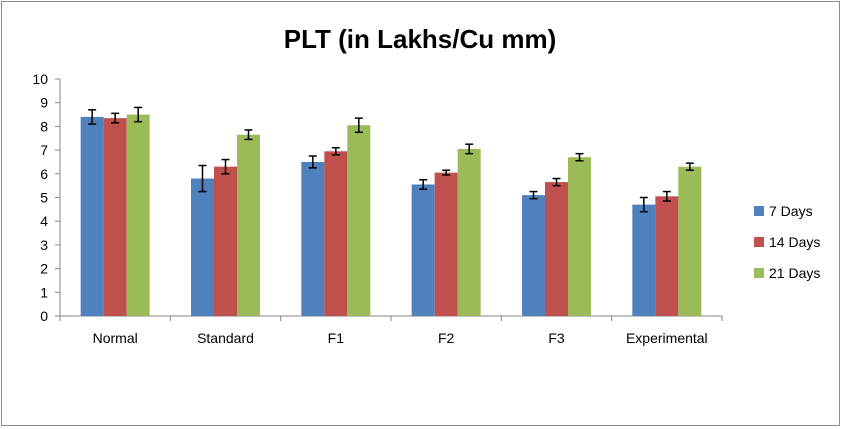  Describe the element at coordinates (44, 126) in the screenshot. I see `y-tick-label: 8` at that location.